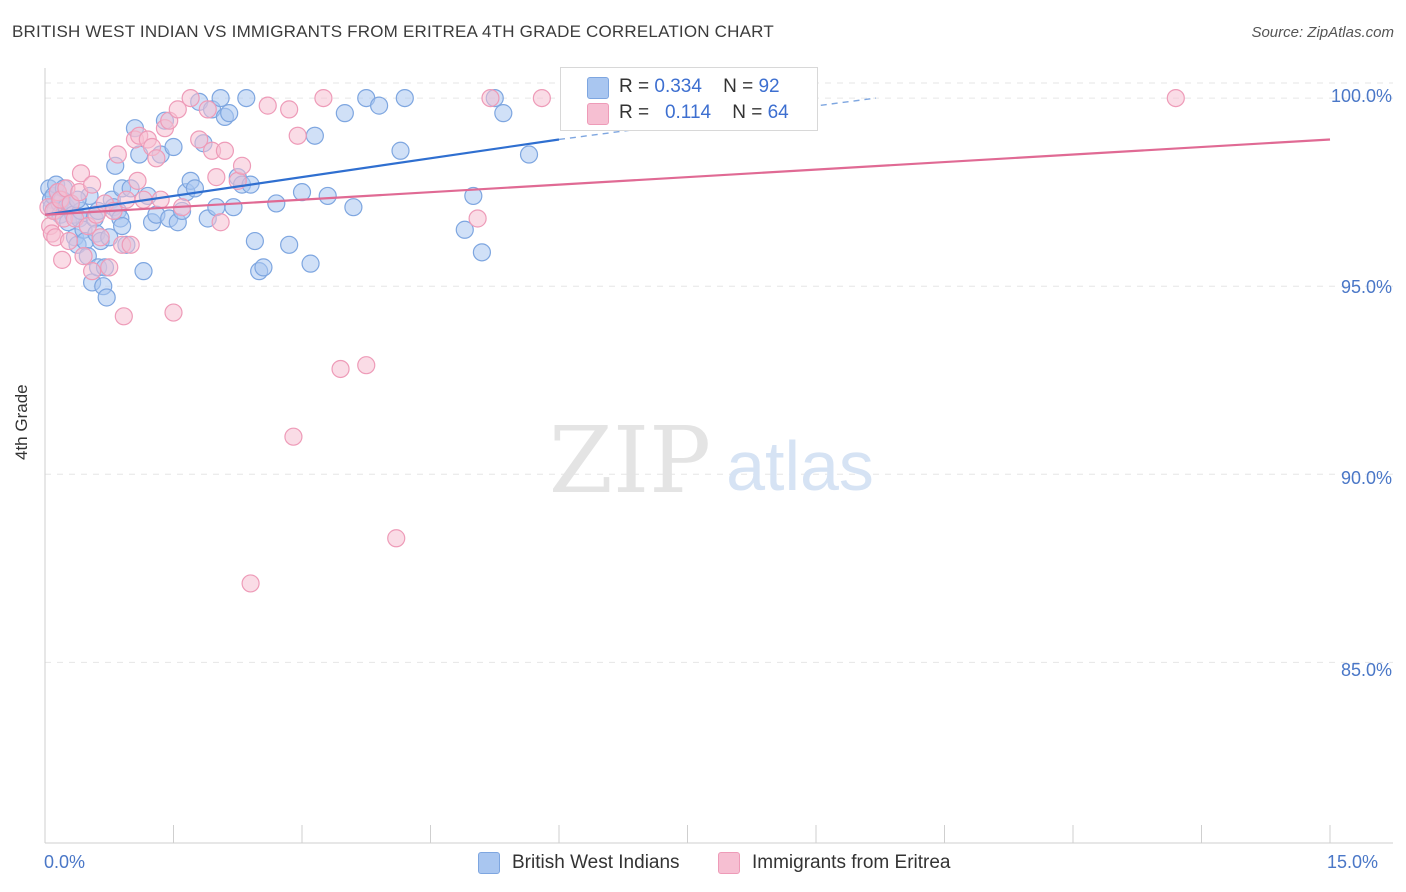  Describe the element at coordinates (65, 862) in the screenshot. I see `x-tick-label-min: 0.0%` at that location.